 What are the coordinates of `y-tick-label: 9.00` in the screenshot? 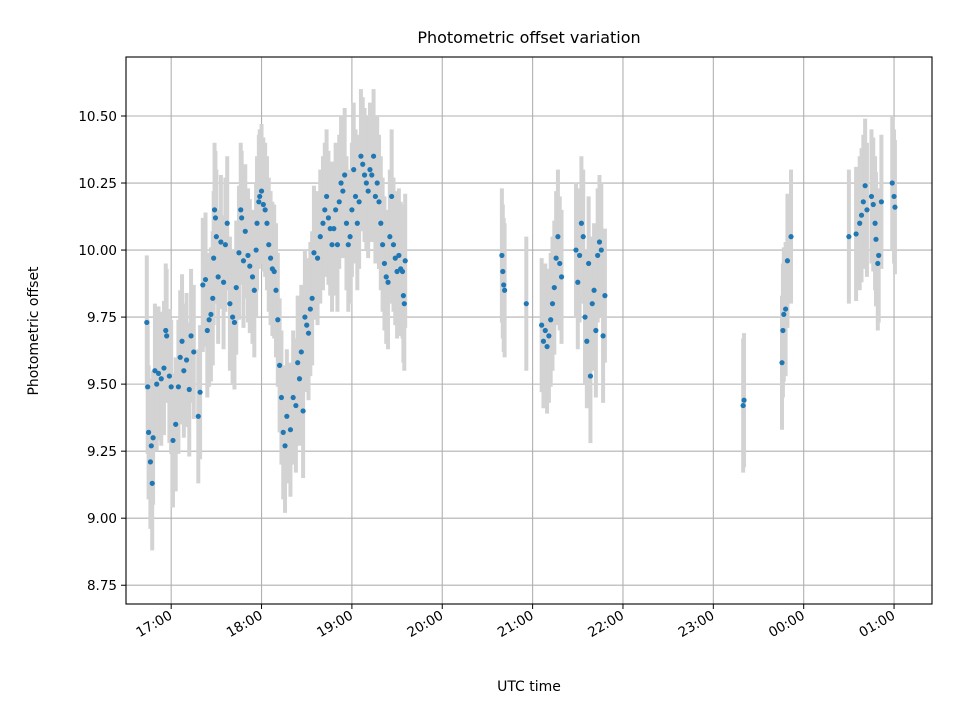 It's located at (102, 519).